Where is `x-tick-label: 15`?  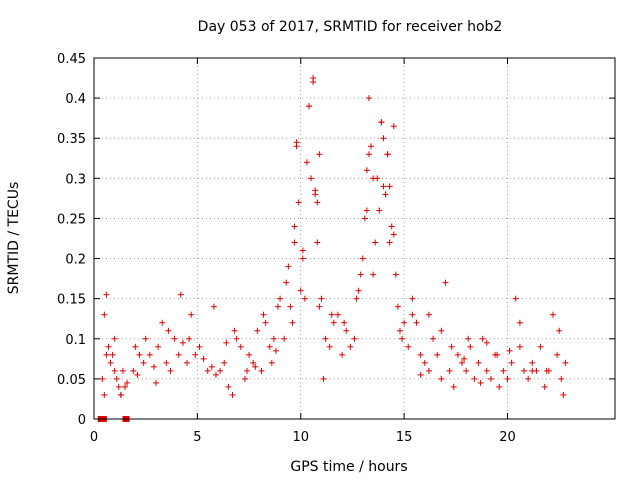
x-tick-label: 15 is located at coordinates (404, 437).